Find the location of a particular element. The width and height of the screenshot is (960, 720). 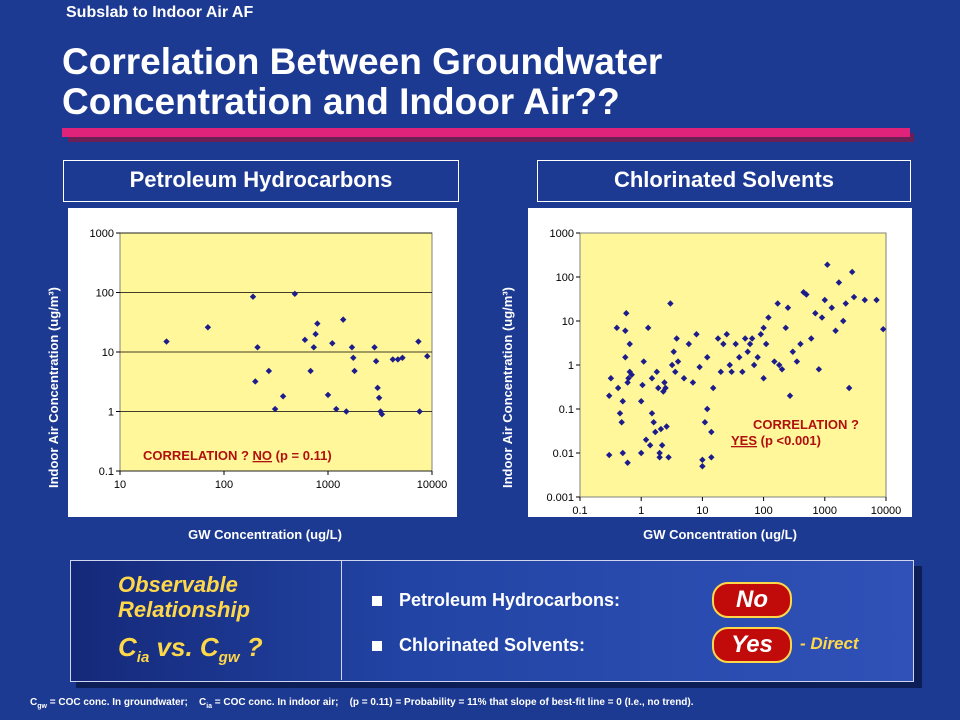

chlorinated-x-tick-label: 10000 is located at coordinates (886, 511).